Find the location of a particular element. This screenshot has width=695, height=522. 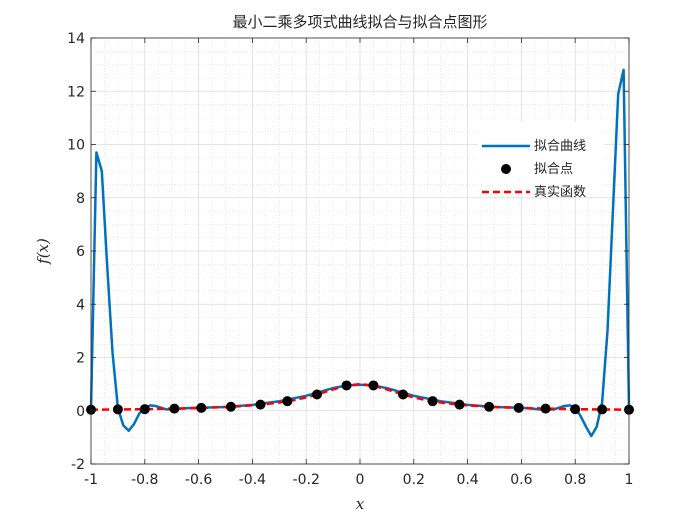

y-tick-label: 6 is located at coordinates (80, 252).